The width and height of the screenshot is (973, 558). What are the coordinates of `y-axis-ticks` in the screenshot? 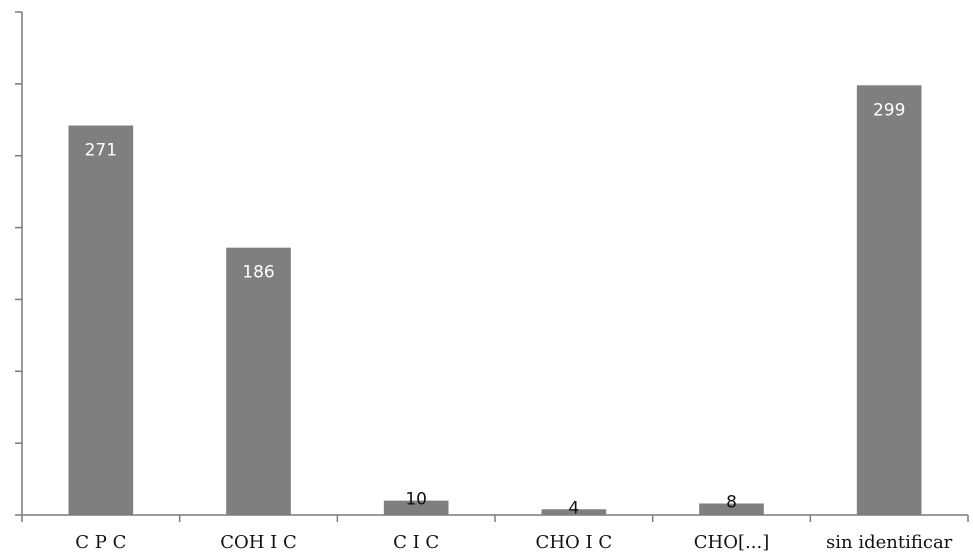 It's located at (18, 263).